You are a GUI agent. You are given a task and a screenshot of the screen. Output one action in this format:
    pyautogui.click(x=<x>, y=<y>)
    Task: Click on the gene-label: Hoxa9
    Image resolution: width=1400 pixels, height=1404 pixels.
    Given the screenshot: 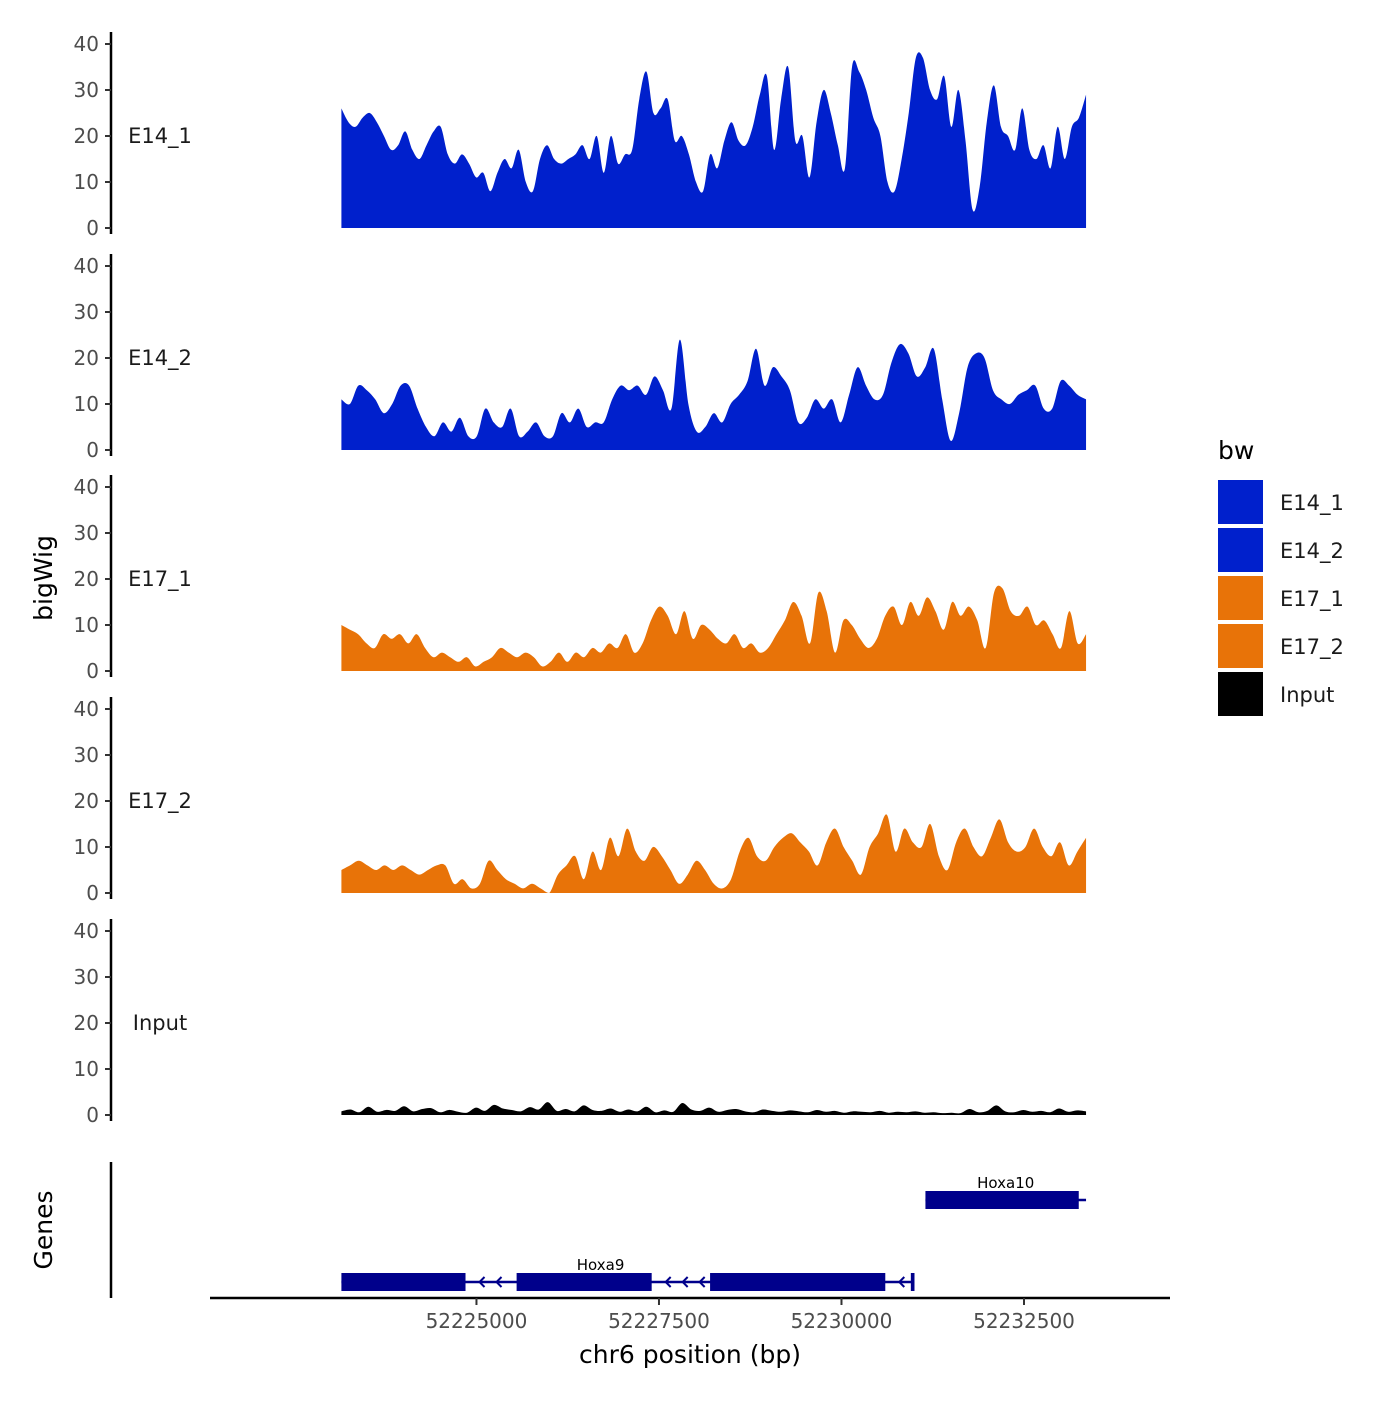 What is the action you would take?
    pyautogui.click(x=601, y=1265)
    